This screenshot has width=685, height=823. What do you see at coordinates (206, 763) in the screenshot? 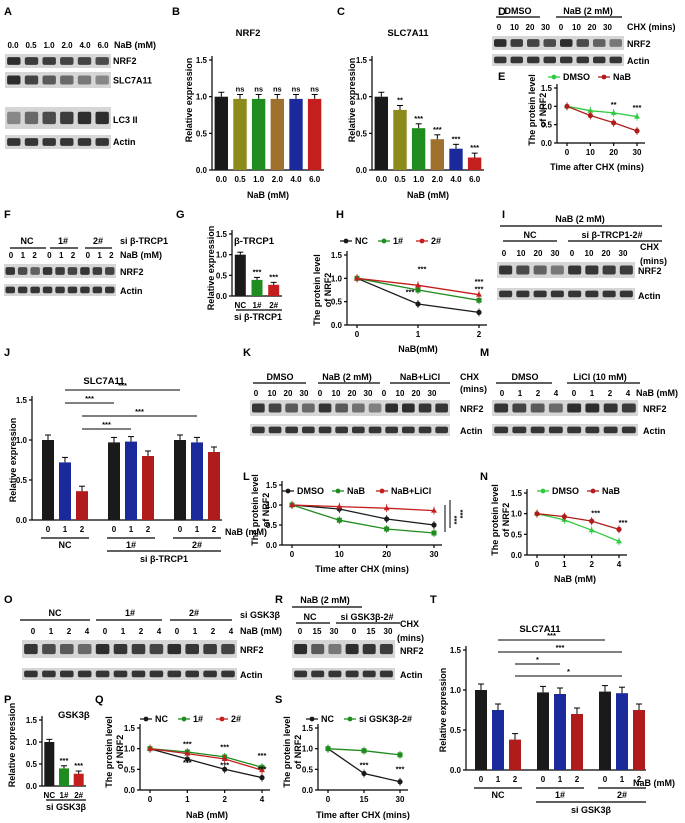
I see `panel-Q-series-line` at bounding box center [206, 763].